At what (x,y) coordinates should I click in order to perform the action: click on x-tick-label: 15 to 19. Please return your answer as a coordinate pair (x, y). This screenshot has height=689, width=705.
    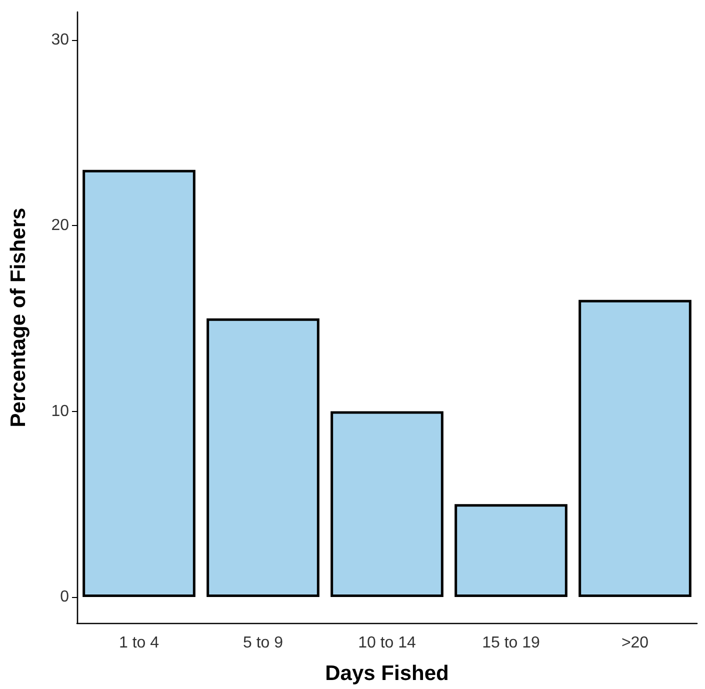
    Looking at the image, I should click on (511, 643).